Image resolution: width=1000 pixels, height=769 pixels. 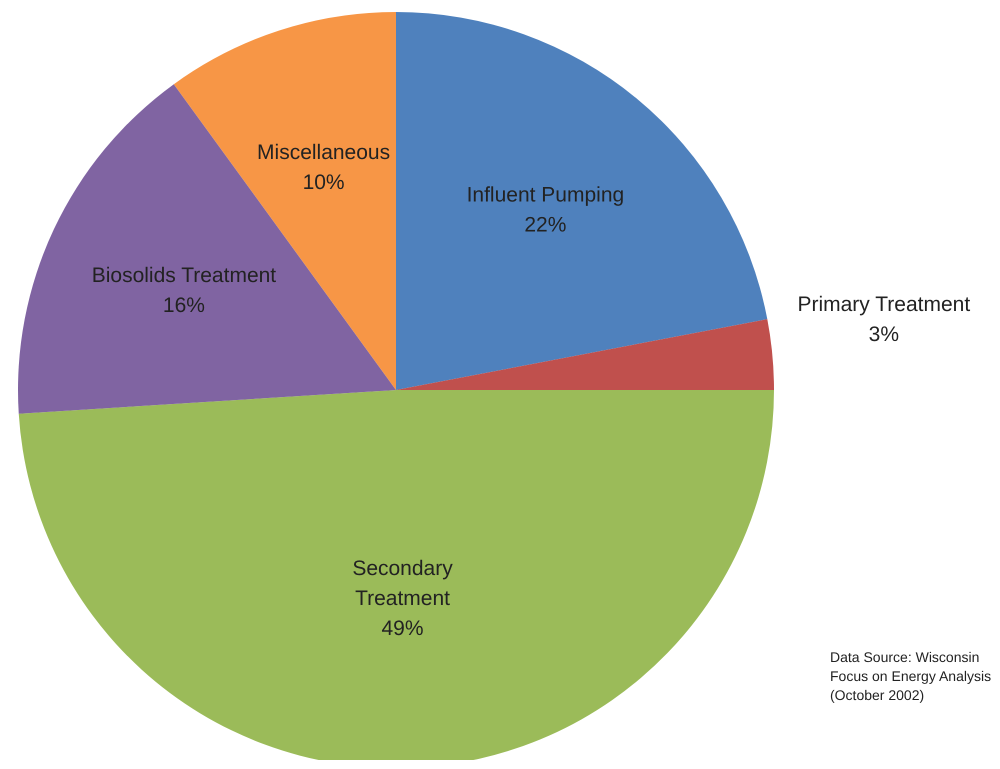 What do you see at coordinates (323, 152) in the screenshot?
I see `slice-label: Miscellaneous` at bounding box center [323, 152].